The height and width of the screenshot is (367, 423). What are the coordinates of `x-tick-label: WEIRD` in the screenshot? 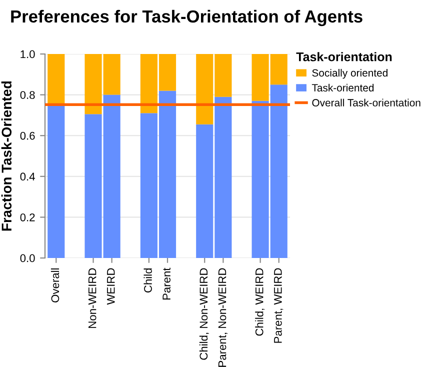 It's located at (111, 286).